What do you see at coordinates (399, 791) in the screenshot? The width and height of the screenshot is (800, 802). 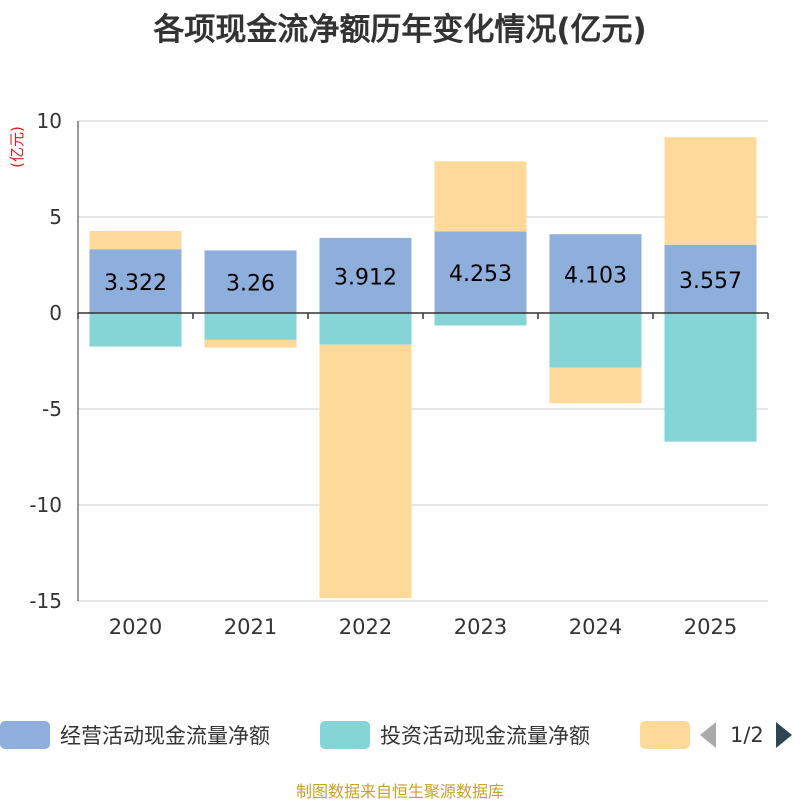 I see `data-source-note: 制图数据来自恒生聚源数据库` at bounding box center [399, 791].